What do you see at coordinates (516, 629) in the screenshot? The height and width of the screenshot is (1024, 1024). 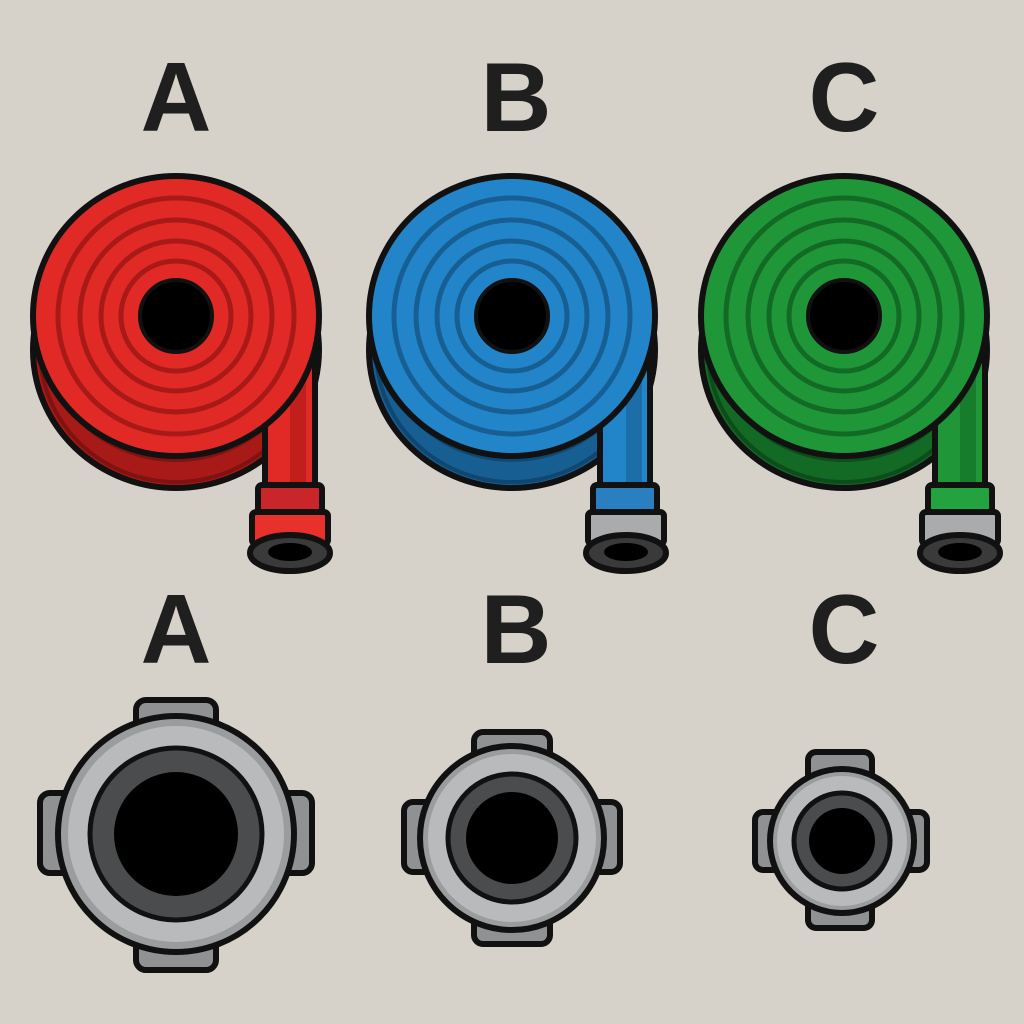 I see `coupling-label-b: B` at bounding box center [516, 629].